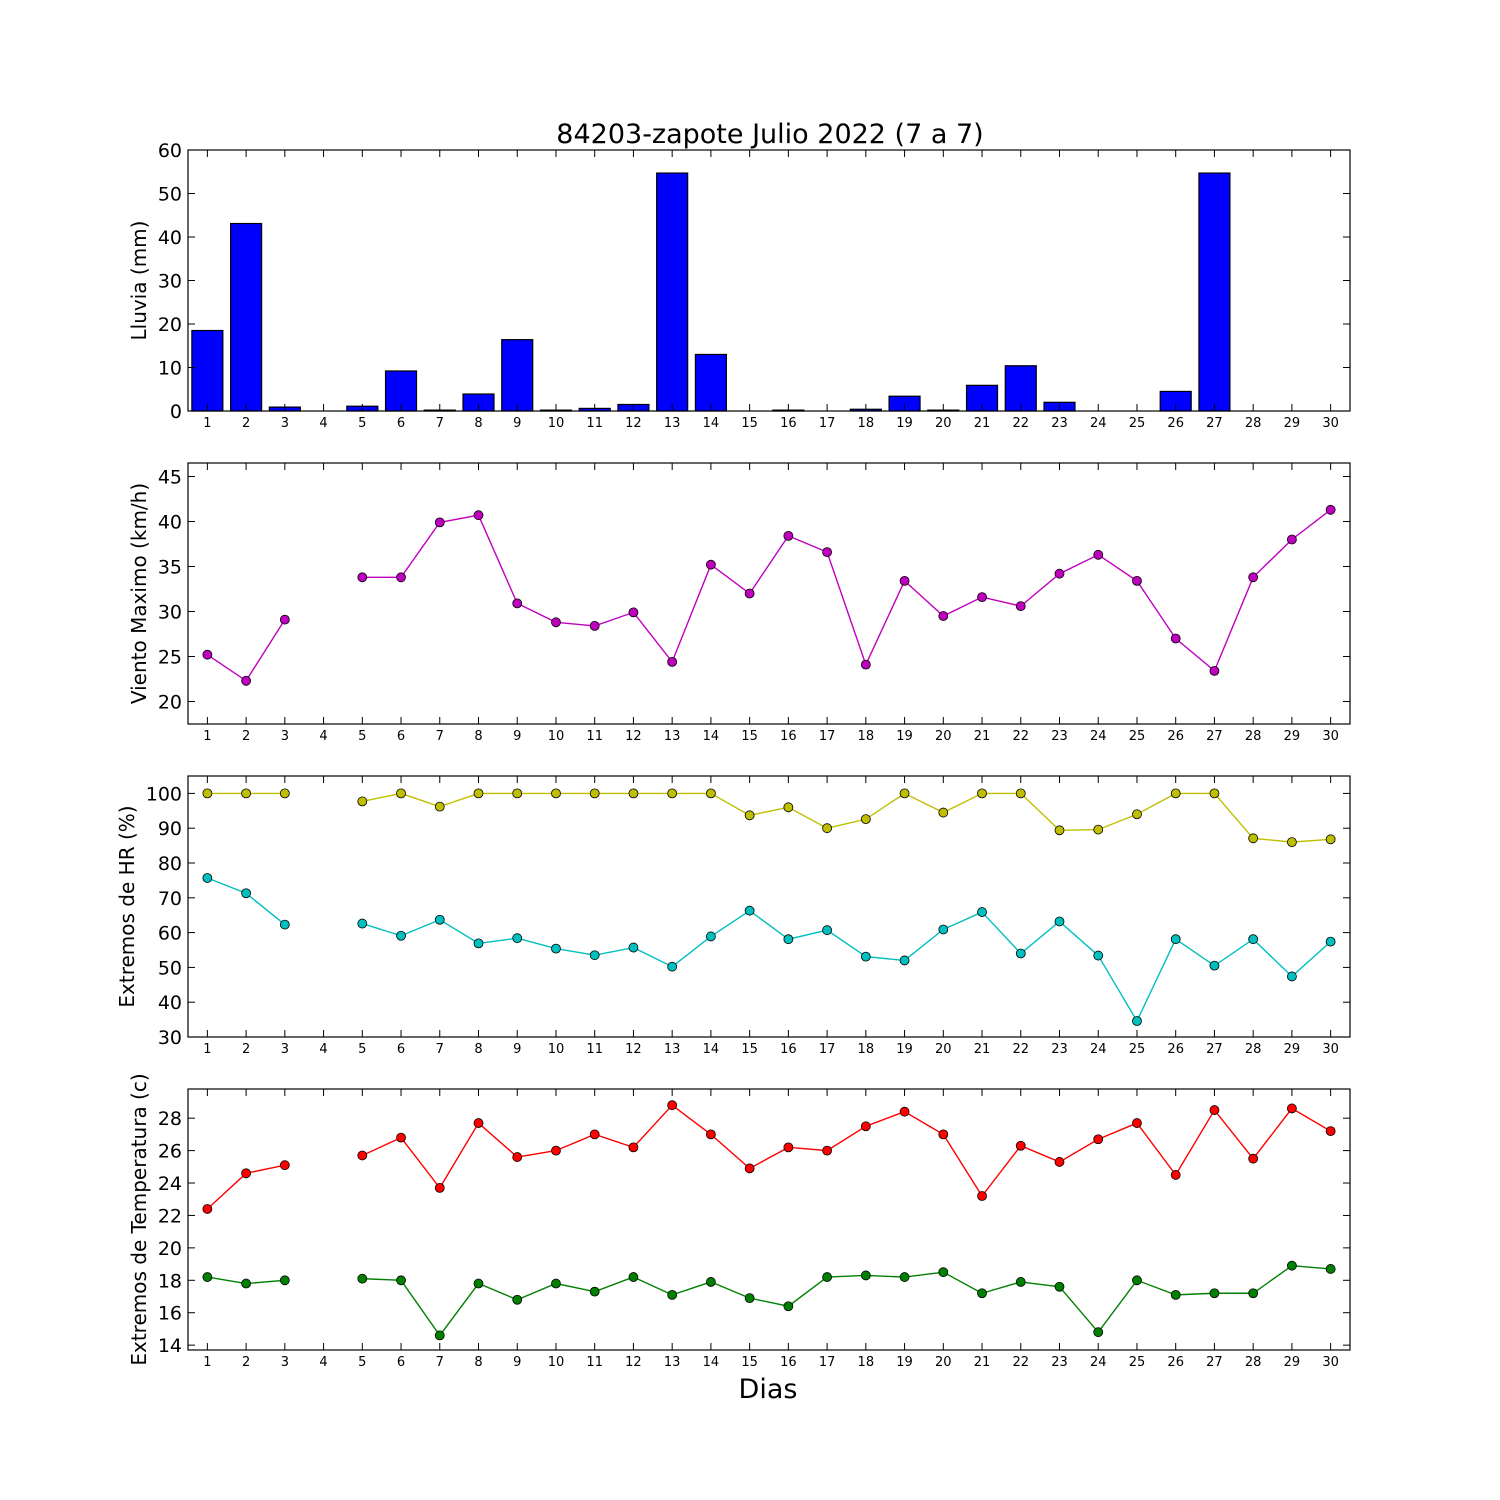  Describe the element at coordinates (139, 281) in the screenshot. I see `y-axis-label: Lluvia (mm)` at that location.